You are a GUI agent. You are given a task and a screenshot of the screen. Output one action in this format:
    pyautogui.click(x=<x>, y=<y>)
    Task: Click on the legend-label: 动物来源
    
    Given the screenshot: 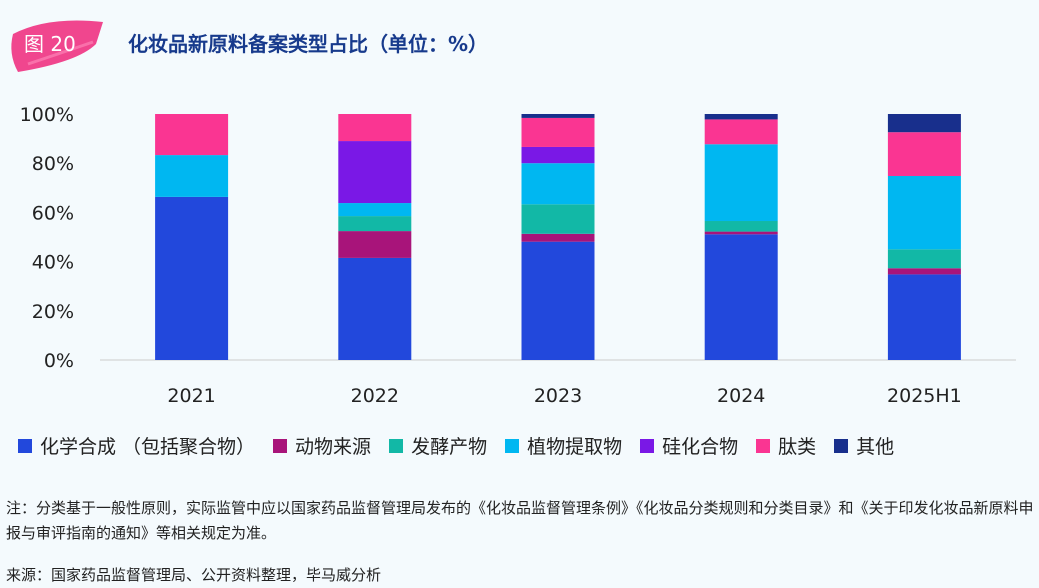 What is the action you would take?
    pyautogui.click(x=333, y=447)
    